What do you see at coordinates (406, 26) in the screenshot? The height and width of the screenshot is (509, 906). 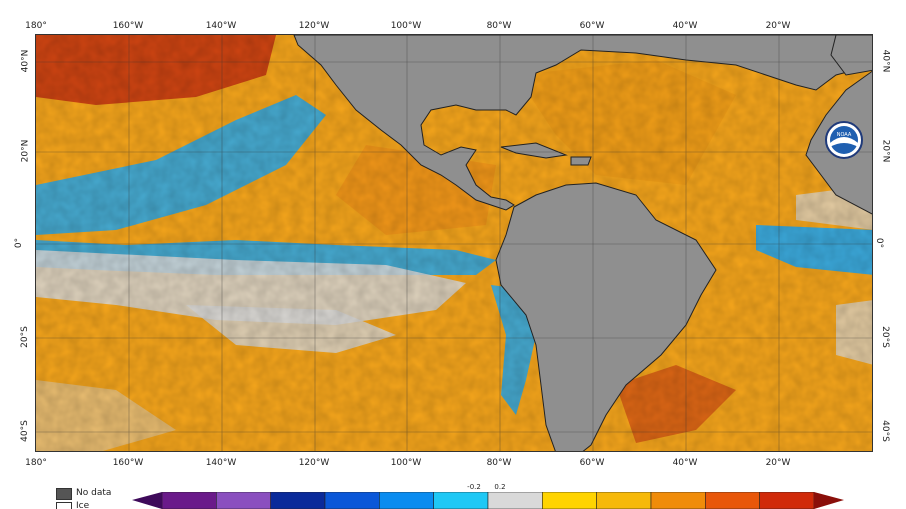 I see `lon-label-top-100w: 100°W` at bounding box center [406, 26].